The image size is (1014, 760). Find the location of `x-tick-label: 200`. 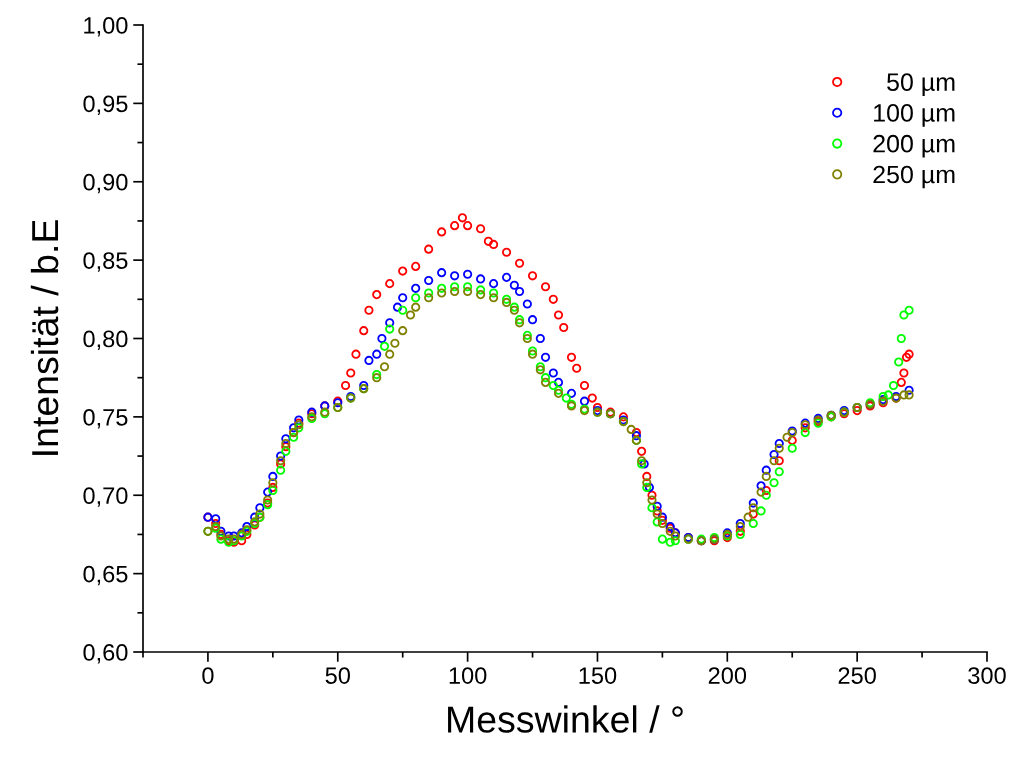

x-tick-label: 200 is located at coordinates (727, 675).